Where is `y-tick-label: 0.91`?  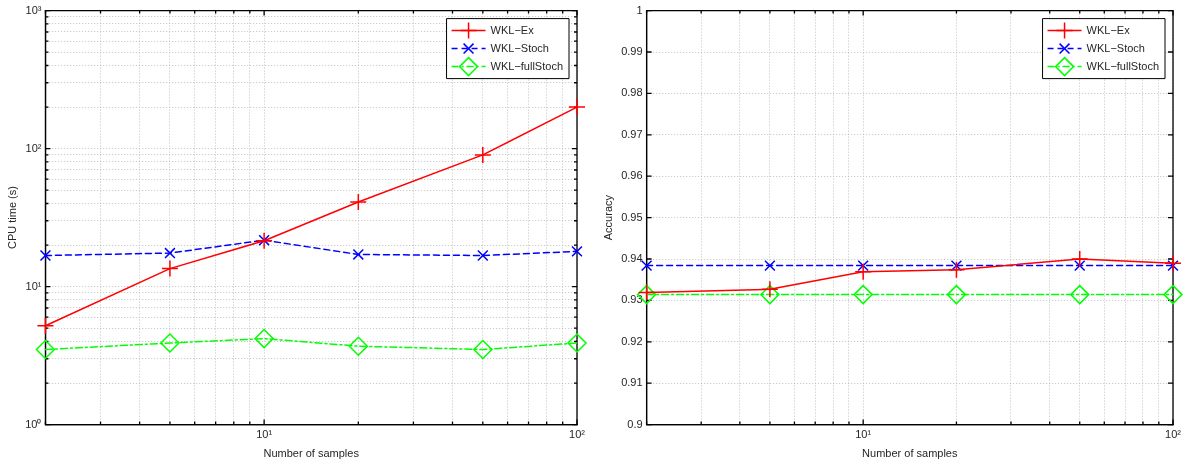 y-tick-label: 0.91 is located at coordinates (632, 382).